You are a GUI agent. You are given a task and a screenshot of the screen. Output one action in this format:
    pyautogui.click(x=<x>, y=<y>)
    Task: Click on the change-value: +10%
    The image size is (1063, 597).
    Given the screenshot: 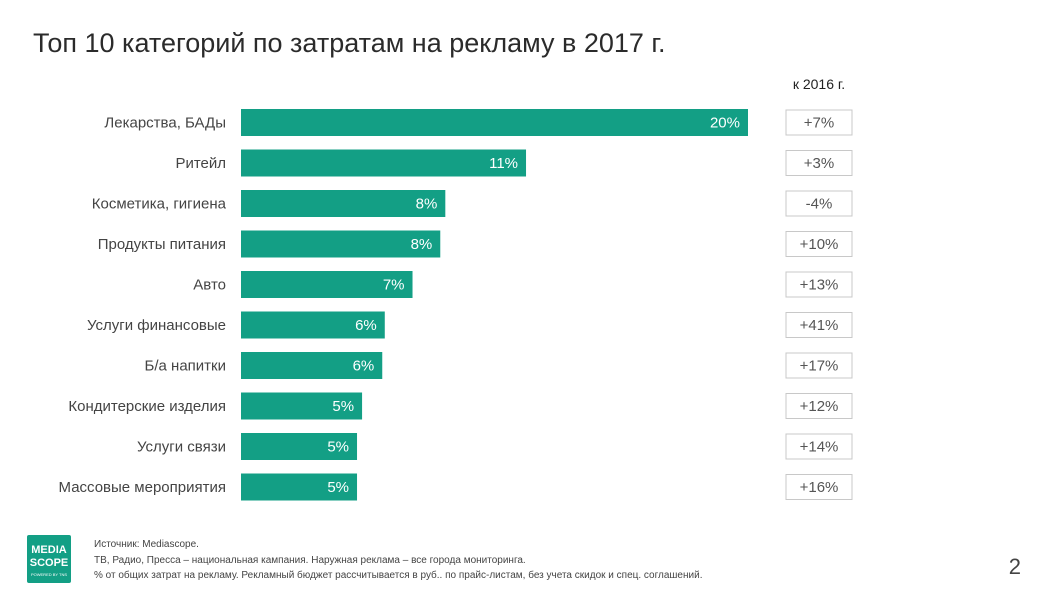 What is the action you would take?
    pyautogui.click(x=819, y=244)
    